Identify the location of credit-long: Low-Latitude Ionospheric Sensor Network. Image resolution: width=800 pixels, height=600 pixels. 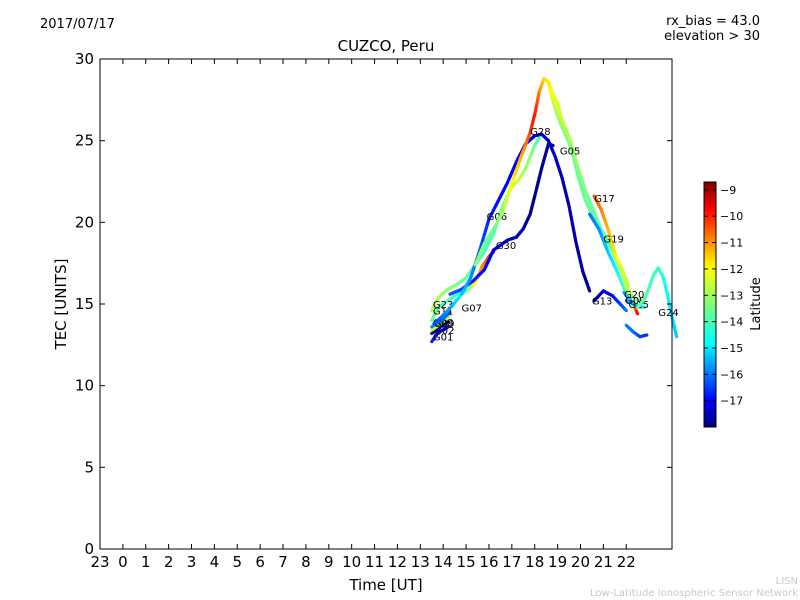
(694, 593).